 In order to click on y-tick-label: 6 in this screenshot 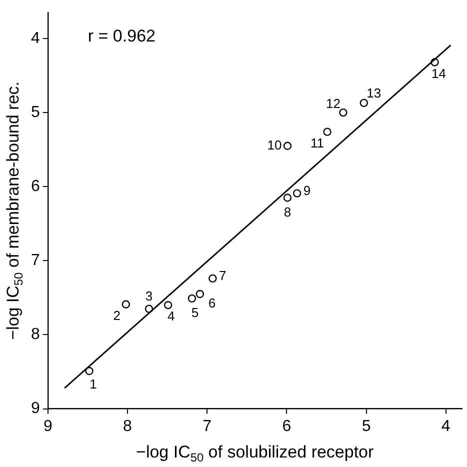, I will do `click(35, 187)`.